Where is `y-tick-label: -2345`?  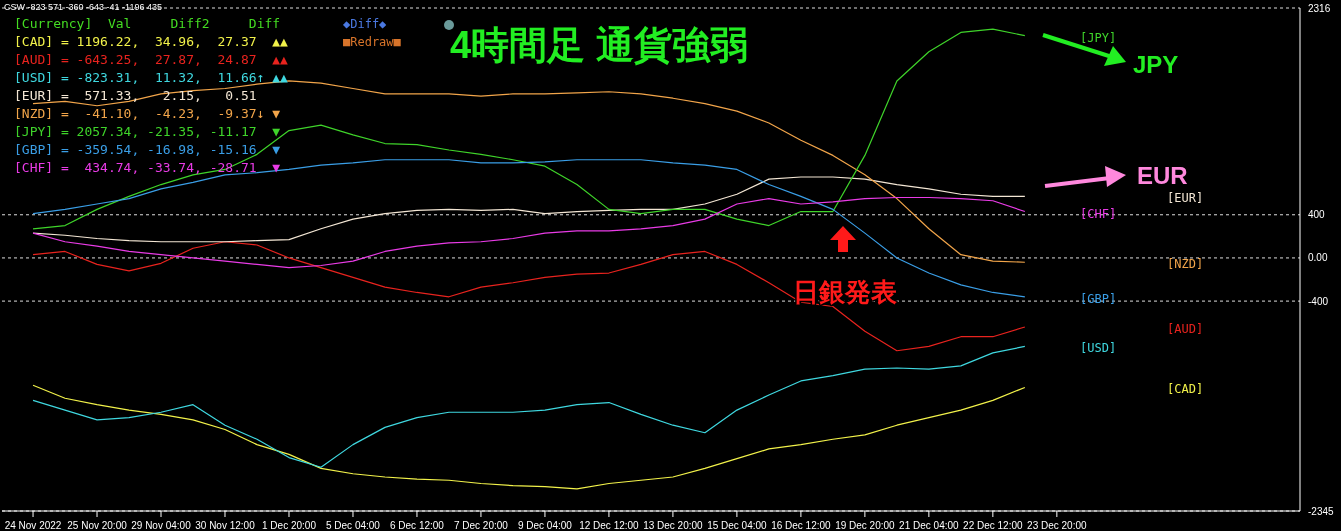 y-tick-label: -2345 is located at coordinates (1321, 511).